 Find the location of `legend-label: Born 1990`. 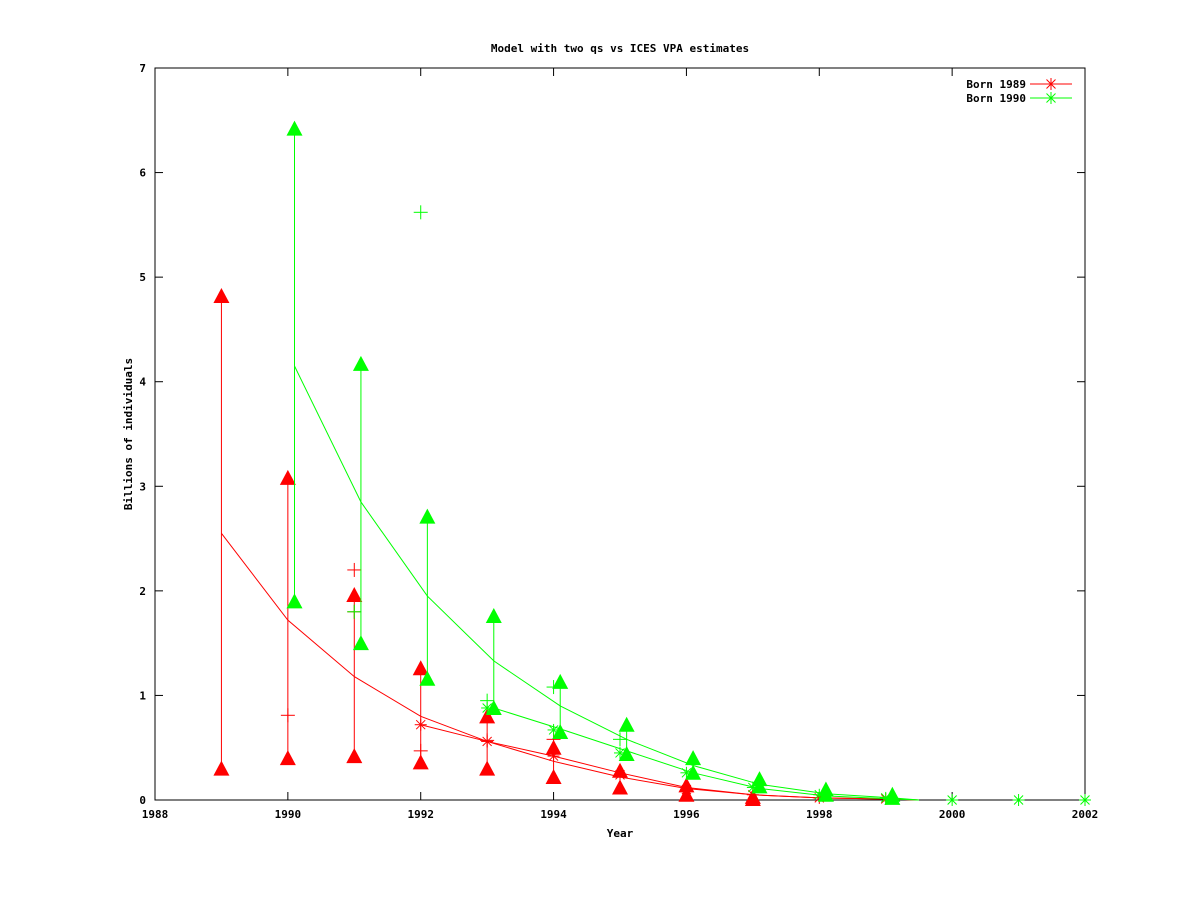

legend-label: Born 1990 is located at coordinates (996, 98).